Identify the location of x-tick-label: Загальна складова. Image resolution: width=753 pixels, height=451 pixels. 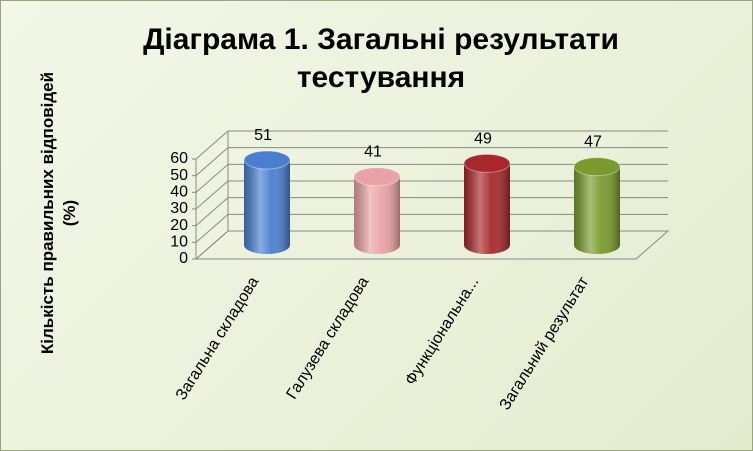
(218, 338).